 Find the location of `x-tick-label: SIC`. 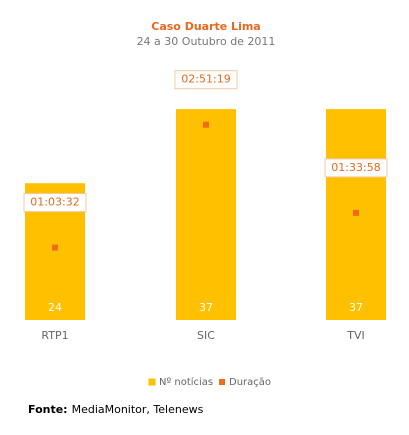

x-tick-label: SIC is located at coordinates (206, 335).